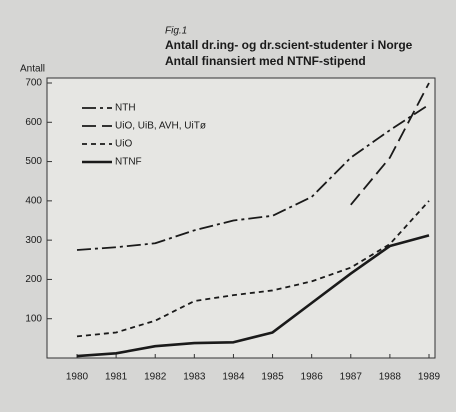 Image resolution: width=456 pixels, height=412 pixels. Describe the element at coordinates (272, 377) in the screenshot. I see `x-tick-label: 1985` at that location.